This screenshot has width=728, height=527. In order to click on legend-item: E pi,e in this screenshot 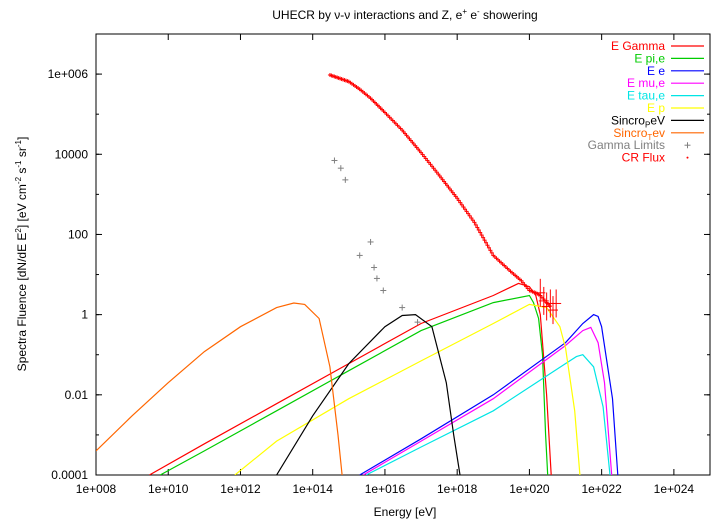, I will do `click(669, 58)`.